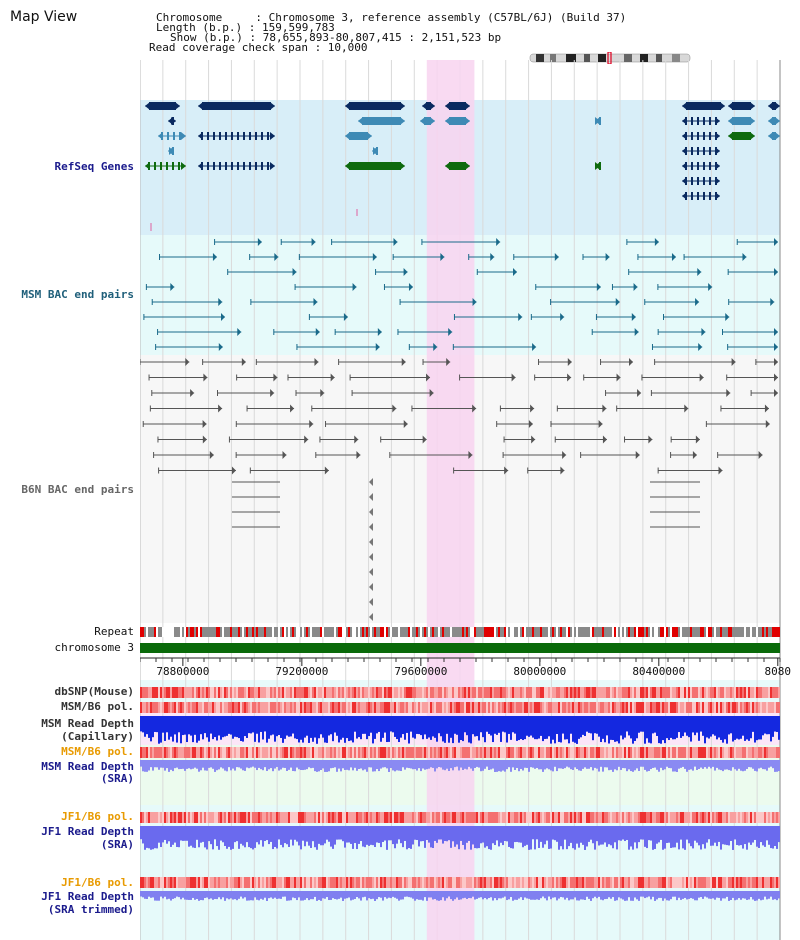  I want to click on gene-exon, so click(244, 136).